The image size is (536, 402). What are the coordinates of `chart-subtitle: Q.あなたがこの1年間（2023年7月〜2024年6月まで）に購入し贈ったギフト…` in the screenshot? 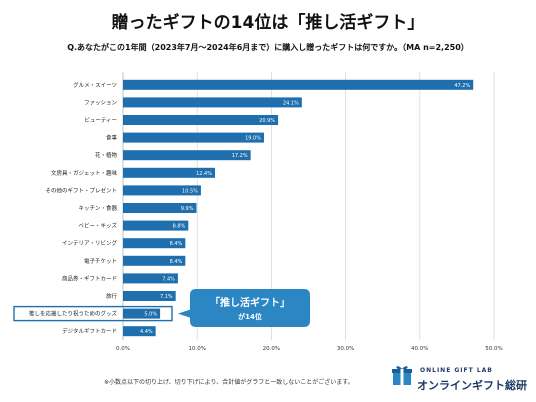 It's located at (268, 47).